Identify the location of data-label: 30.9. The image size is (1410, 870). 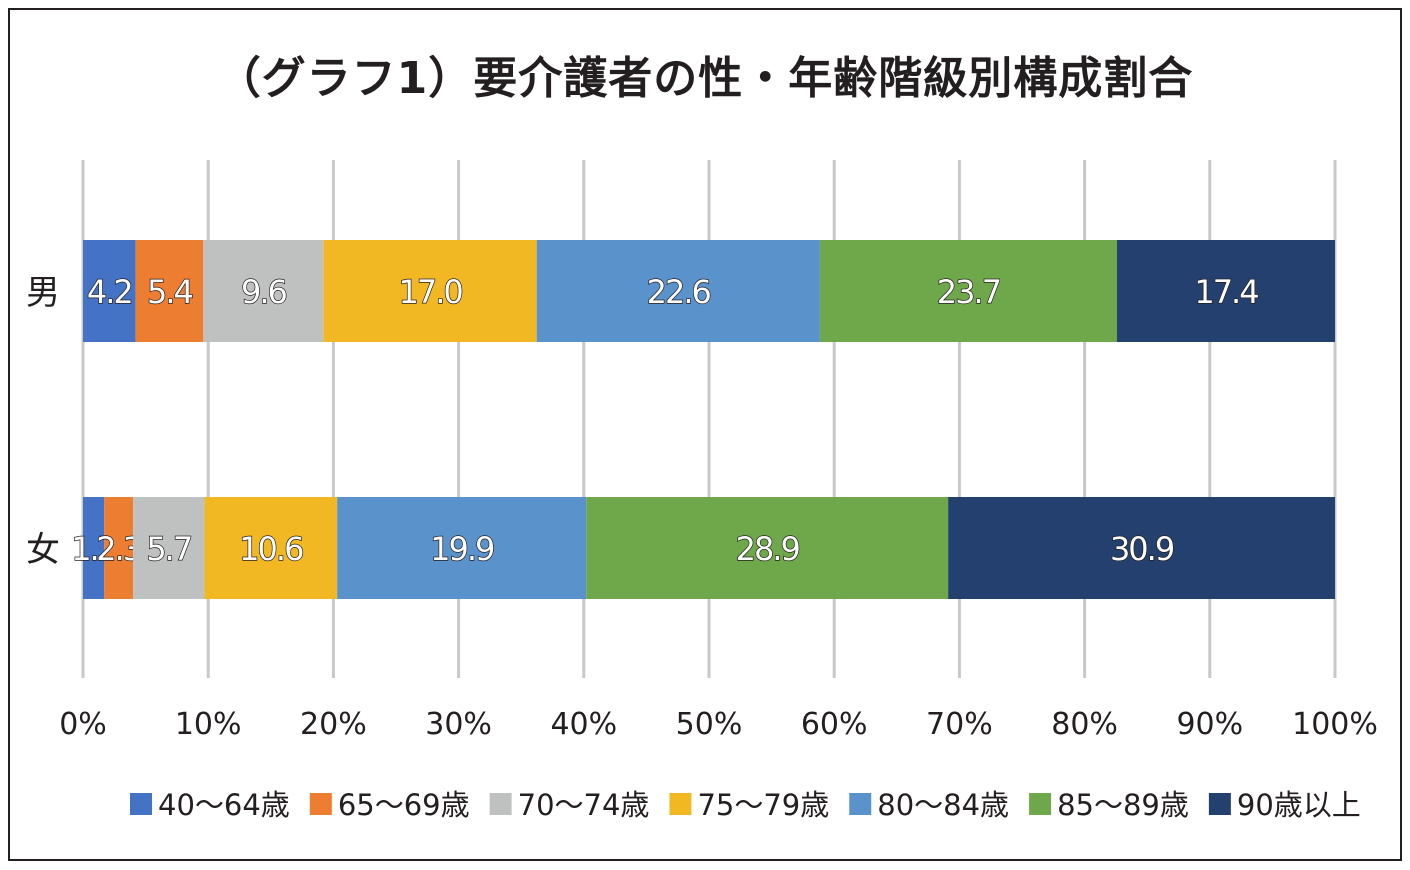
(1142, 549).